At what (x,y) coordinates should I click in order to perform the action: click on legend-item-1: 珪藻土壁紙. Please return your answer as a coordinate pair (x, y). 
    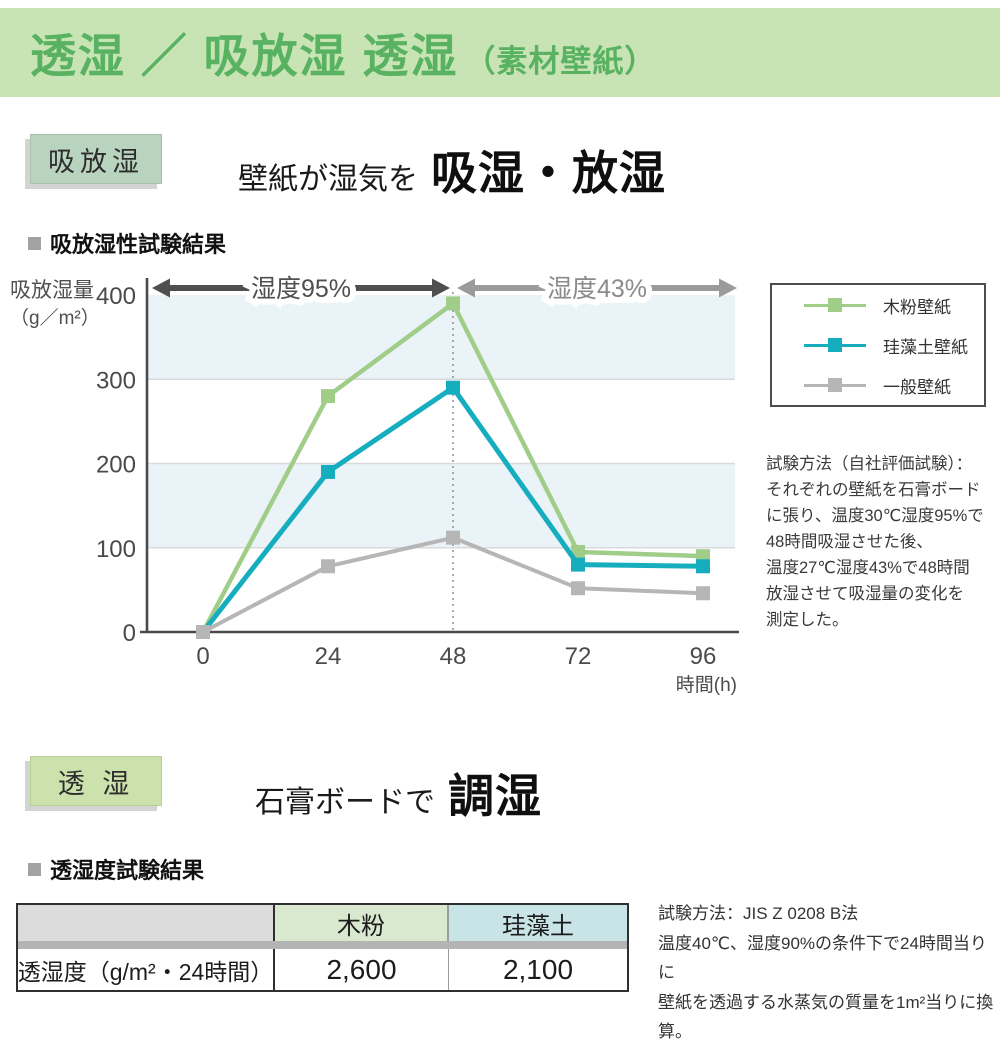
    Looking at the image, I should click on (894, 345).